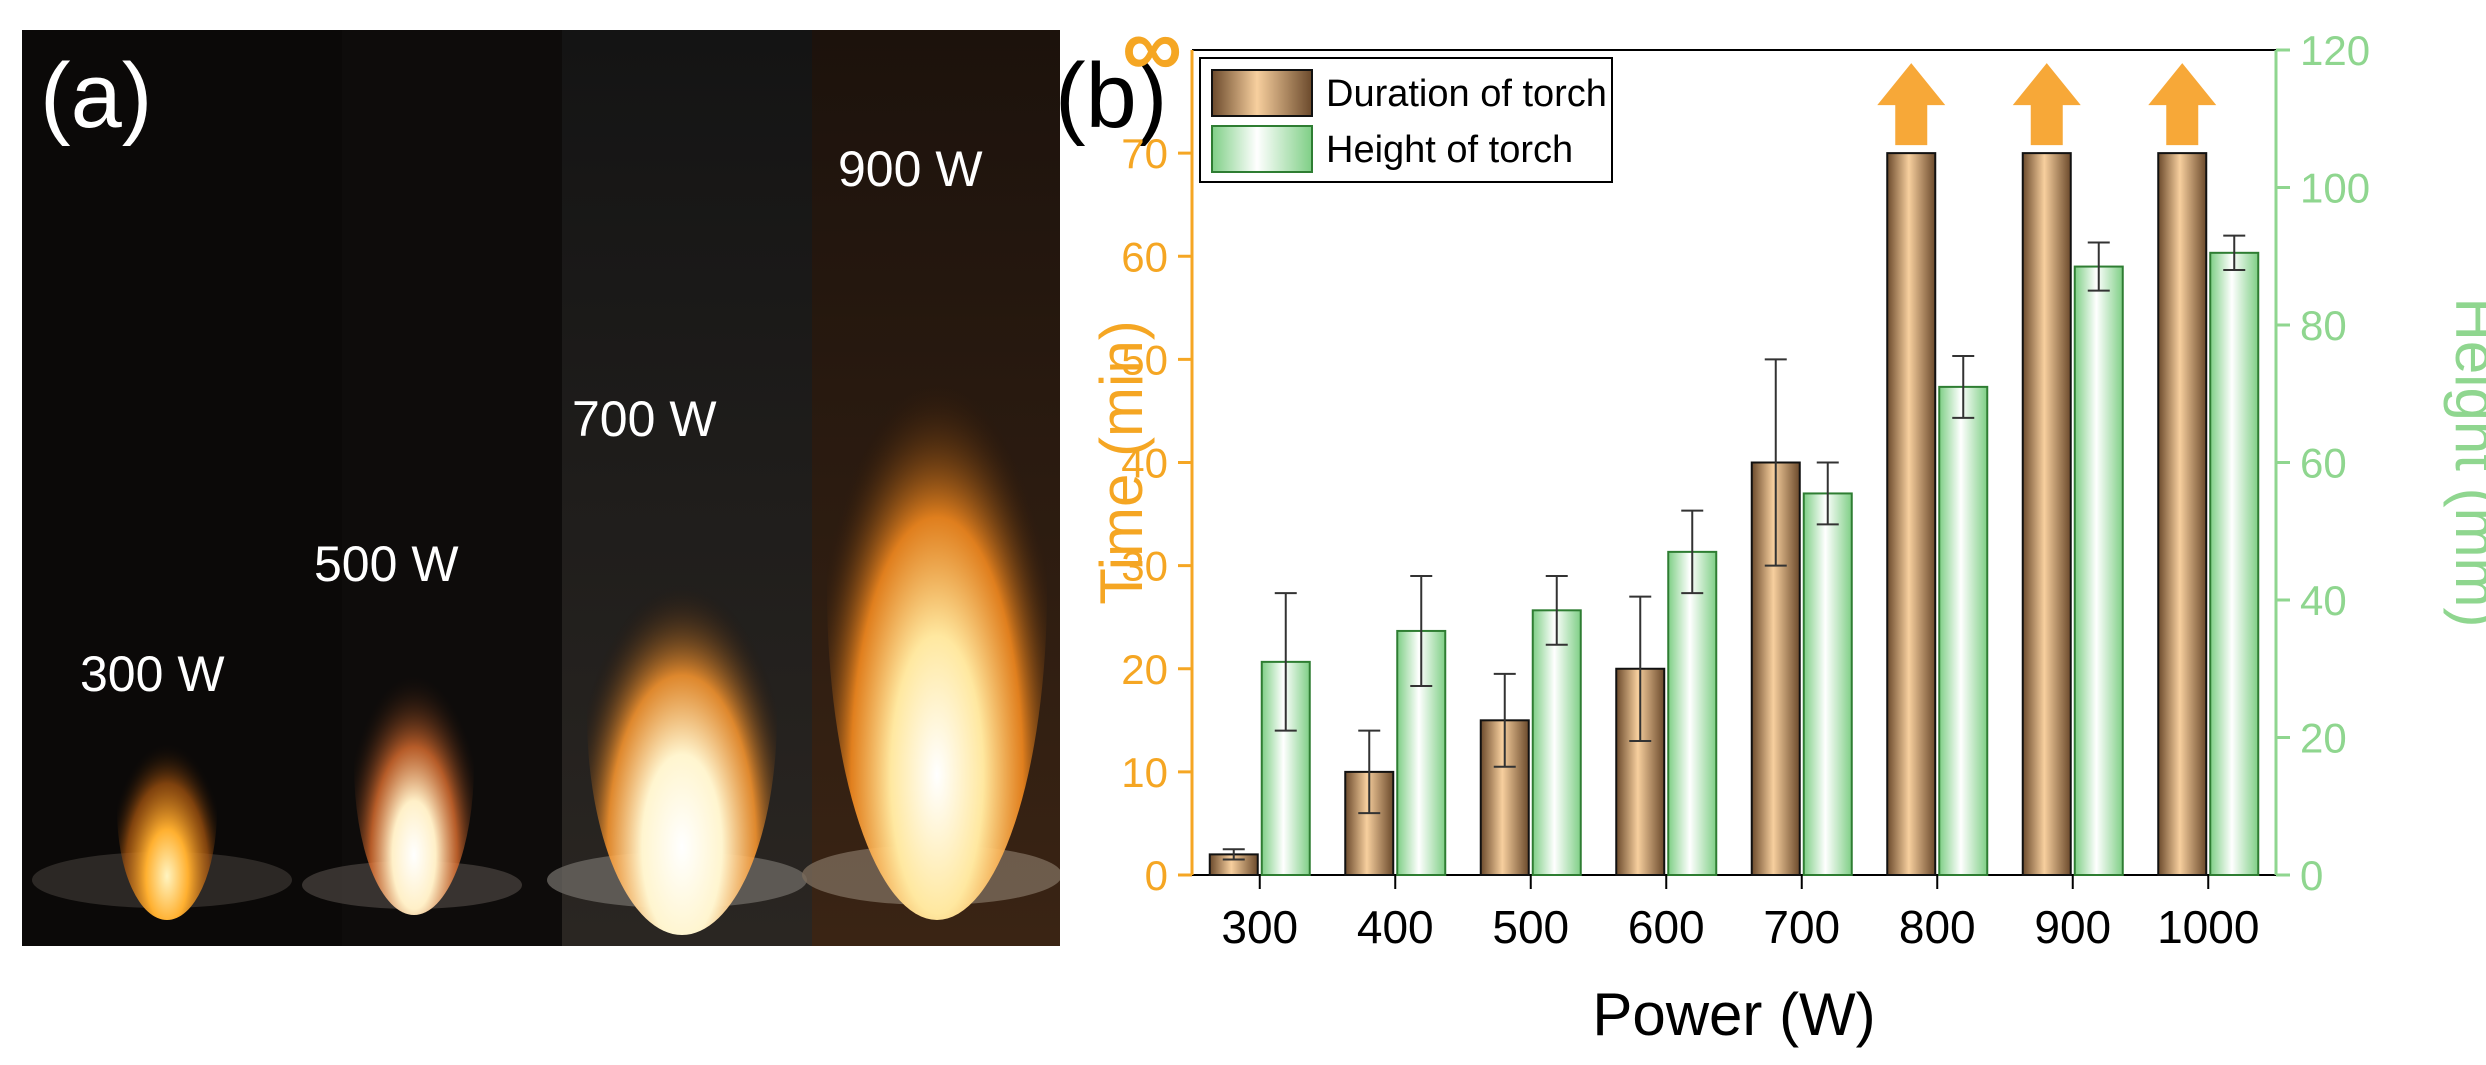 The image size is (2486, 1065). What do you see at coordinates (1666, 927) in the screenshot?
I see `x-tick-label: 600` at bounding box center [1666, 927].